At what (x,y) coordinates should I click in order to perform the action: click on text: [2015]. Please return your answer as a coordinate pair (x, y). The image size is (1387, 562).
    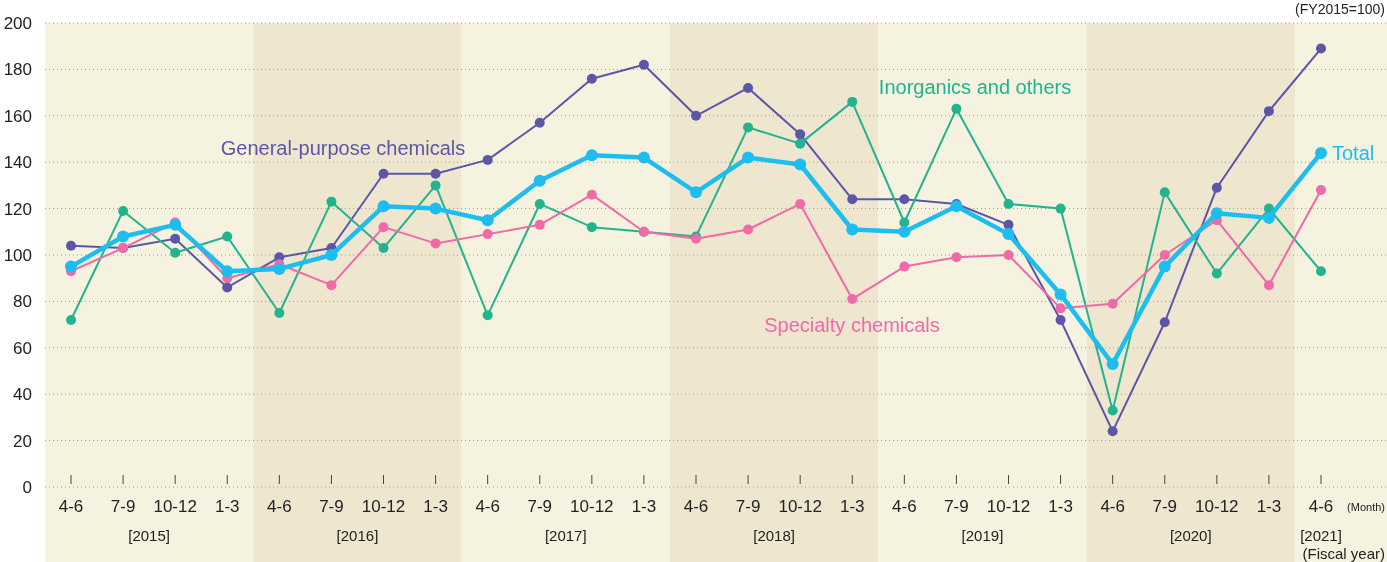
    Looking at the image, I should click on (149, 535).